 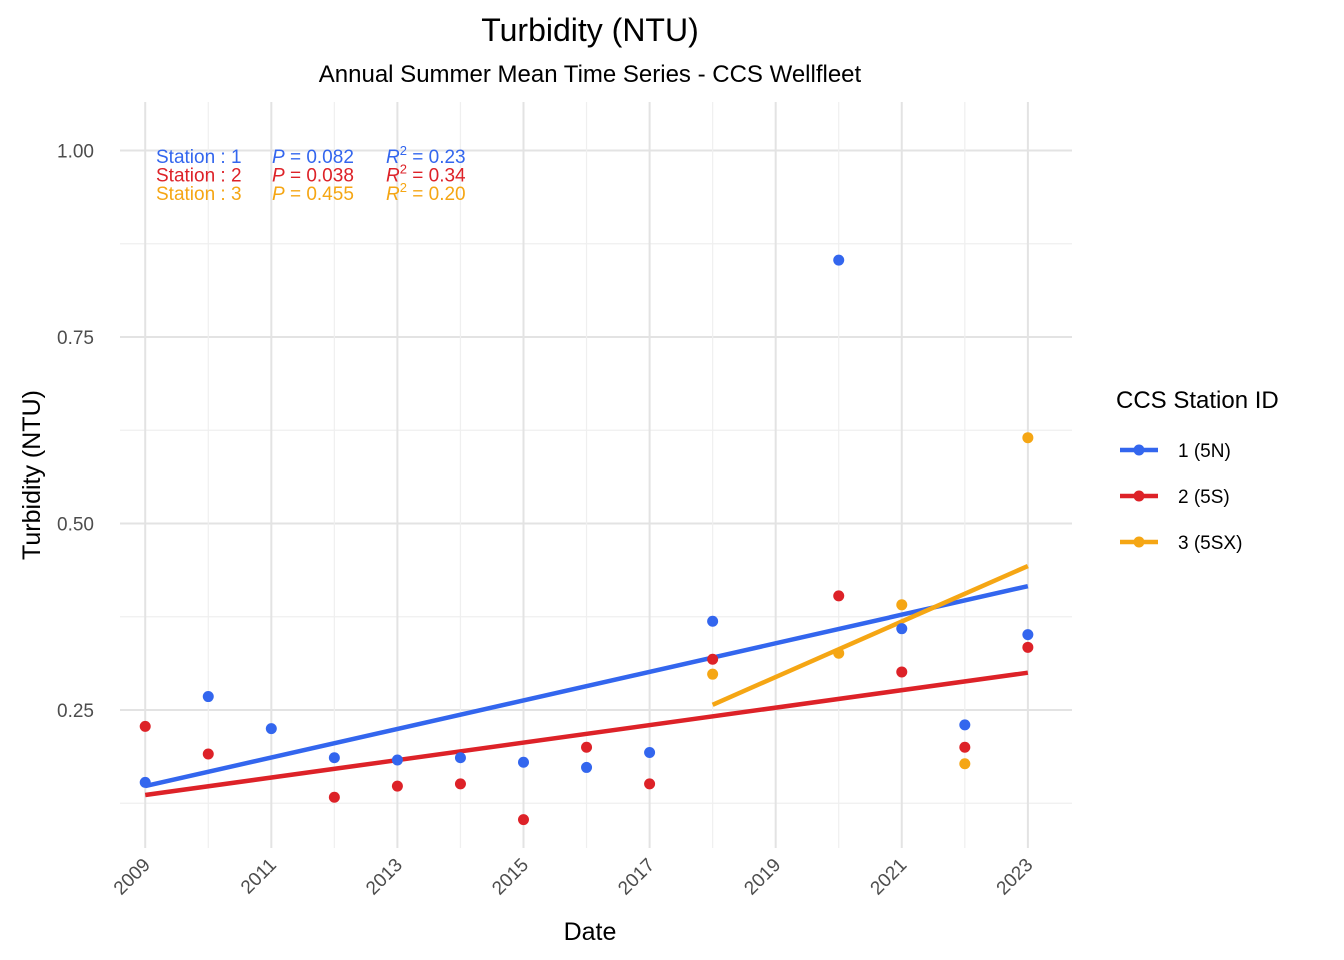 What do you see at coordinates (32, 475) in the screenshot?
I see `y-axis-title: Turbidity (NTU)` at bounding box center [32, 475].